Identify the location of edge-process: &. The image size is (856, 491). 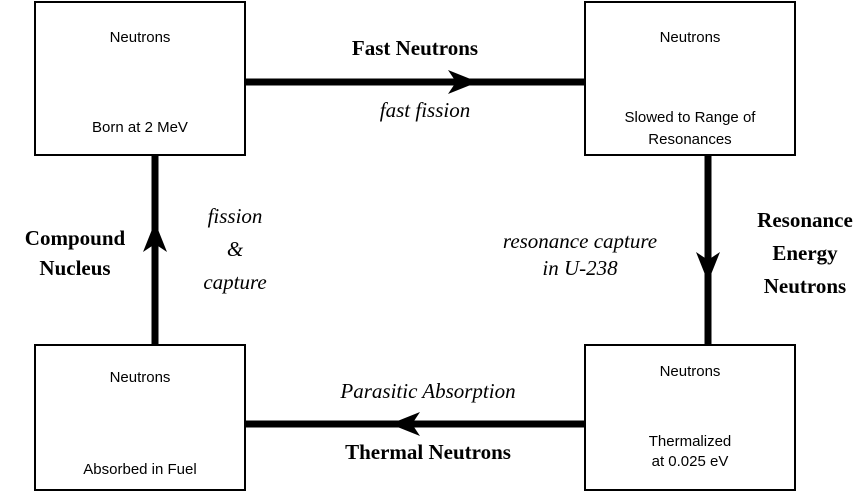
(235, 249).